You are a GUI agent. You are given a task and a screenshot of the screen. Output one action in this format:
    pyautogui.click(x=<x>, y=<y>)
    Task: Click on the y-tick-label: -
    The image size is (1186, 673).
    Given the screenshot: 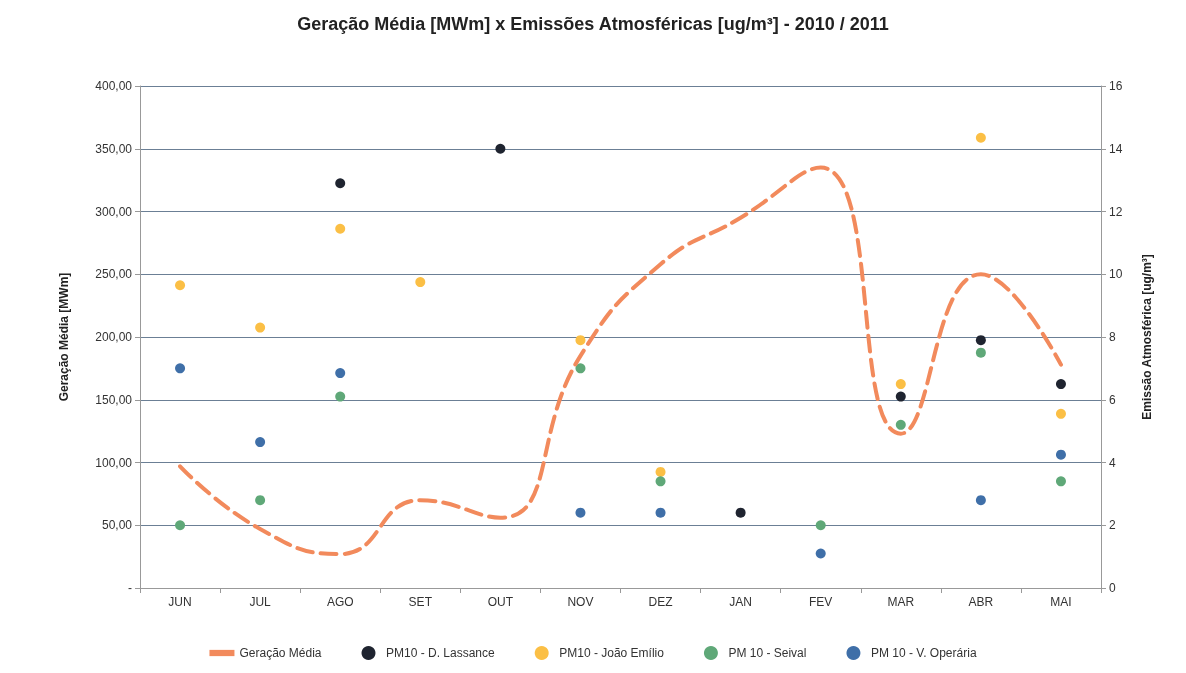 What is the action you would take?
    pyautogui.click(x=130, y=588)
    